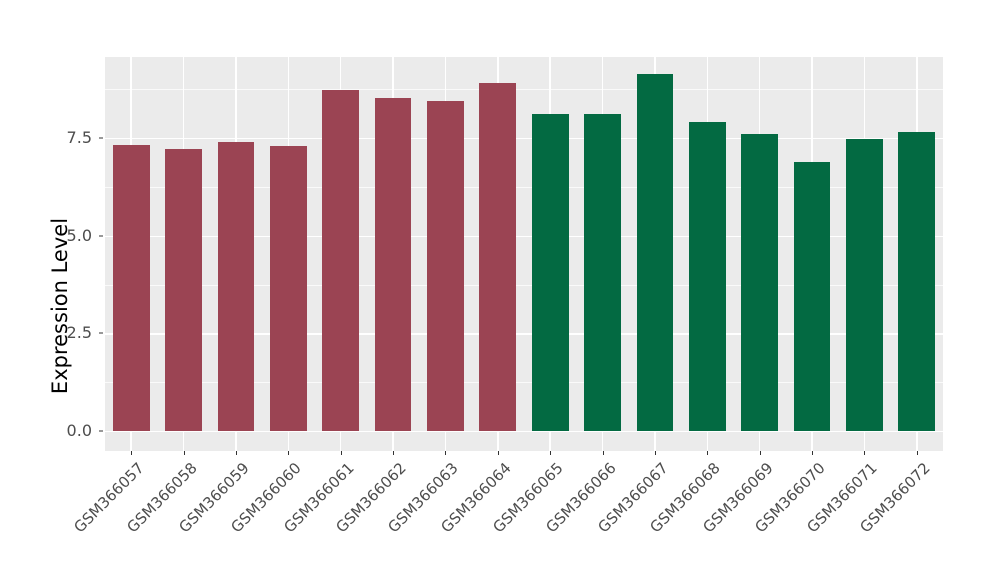 The width and height of the screenshot is (1000, 580). What do you see at coordinates (79, 430) in the screenshot?
I see `y-axis-tick-label: 0.0` at bounding box center [79, 430].